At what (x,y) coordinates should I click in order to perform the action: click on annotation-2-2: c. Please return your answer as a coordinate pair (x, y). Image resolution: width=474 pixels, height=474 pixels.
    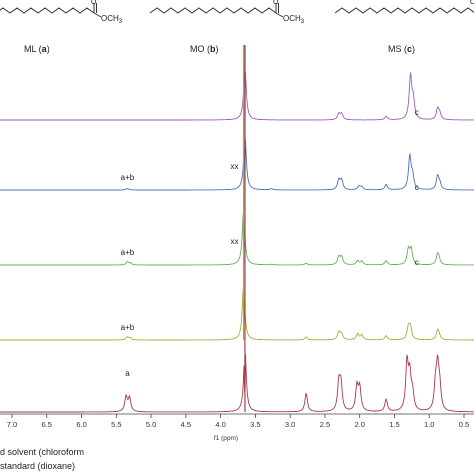
    Looking at the image, I should click on (417, 112).